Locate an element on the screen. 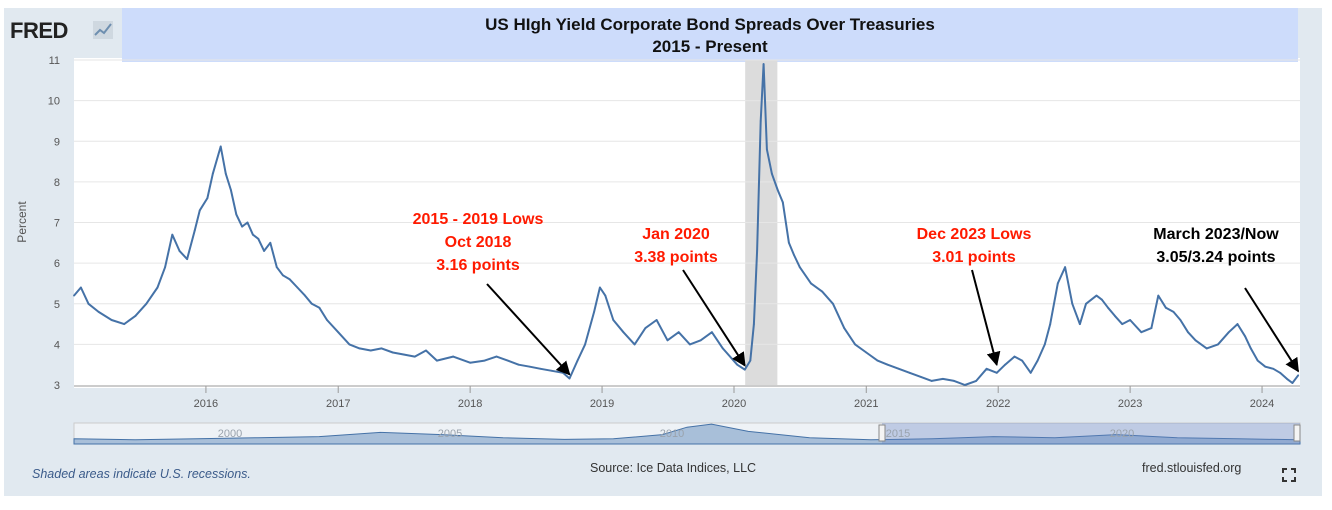 This screenshot has height=510, width=1332. annotation-text: 3.05/3.24 points is located at coordinates (1215, 257).